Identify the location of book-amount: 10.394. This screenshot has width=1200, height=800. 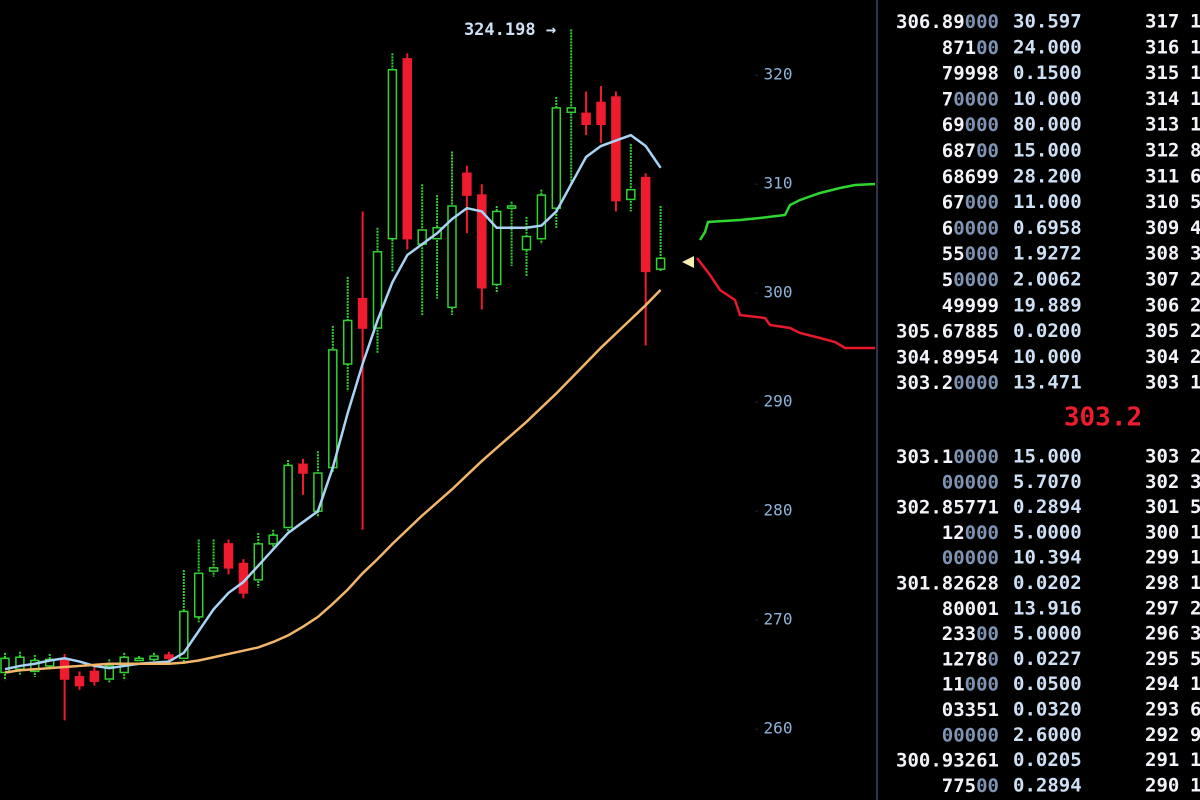
(1047, 558).